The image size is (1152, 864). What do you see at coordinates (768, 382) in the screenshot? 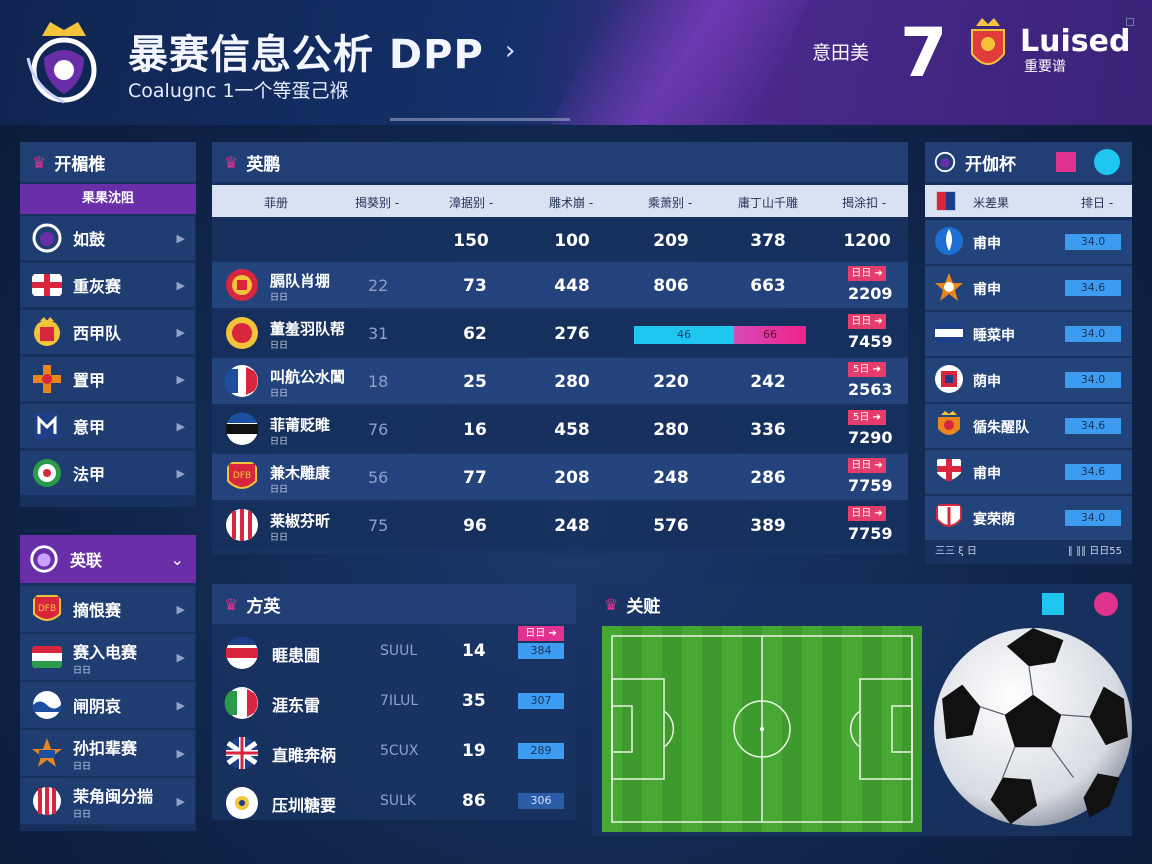
I see `stat-cell: 242` at bounding box center [768, 382].